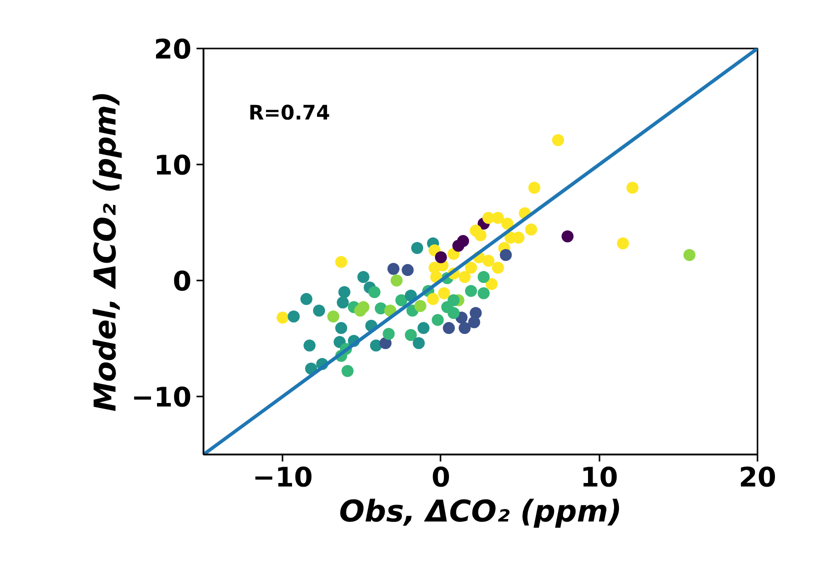  Describe the element at coordinates (599, 478) in the screenshot. I see `x-tick-label: 10` at that location.